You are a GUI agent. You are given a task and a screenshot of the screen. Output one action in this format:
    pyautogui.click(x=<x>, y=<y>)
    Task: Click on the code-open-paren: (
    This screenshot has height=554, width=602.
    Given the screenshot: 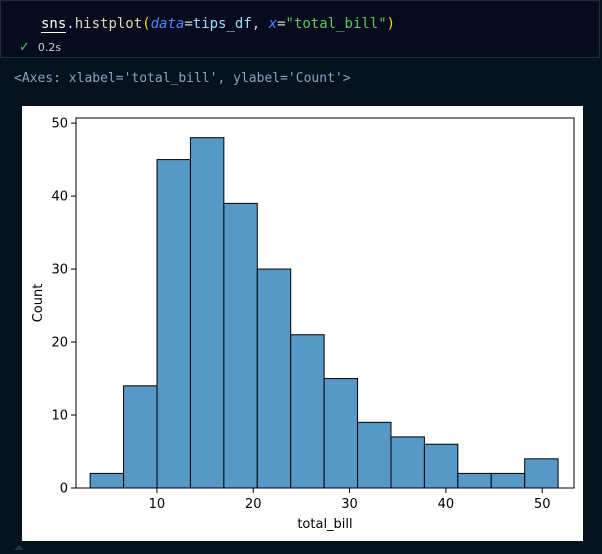 What is the action you would take?
    pyautogui.click(x=146, y=24)
    